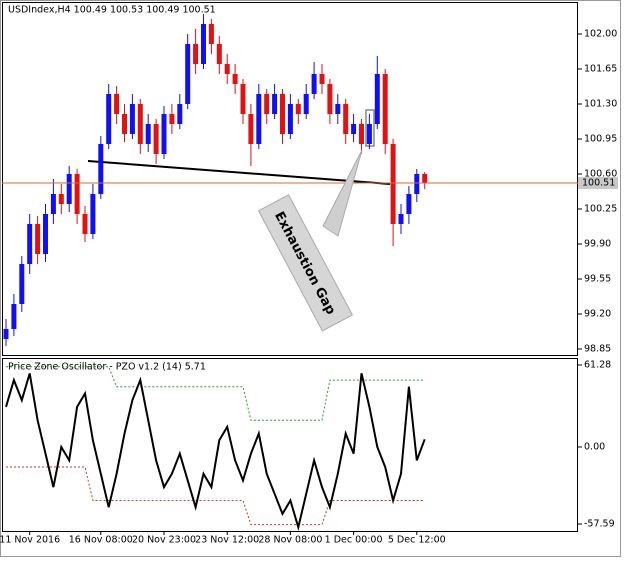  Describe the element at coordinates (101, 540) in the screenshot. I see `x-tick-label: 16 Nov 08:00` at that location.